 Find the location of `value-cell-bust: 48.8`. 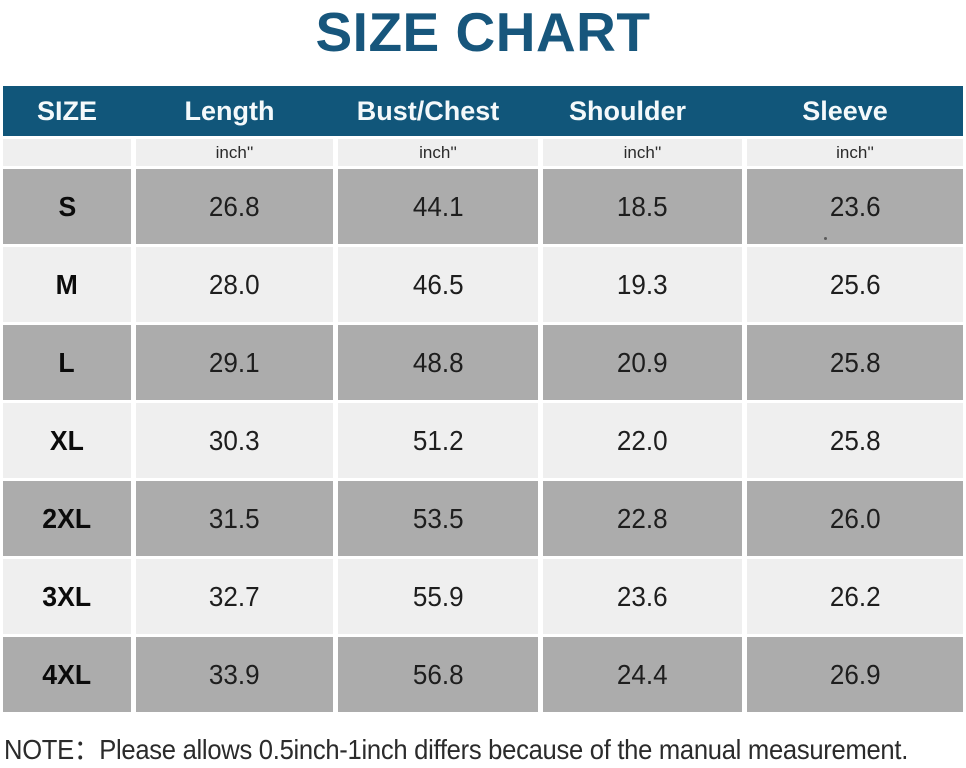

value-cell-bust: 48.8 is located at coordinates (438, 362).